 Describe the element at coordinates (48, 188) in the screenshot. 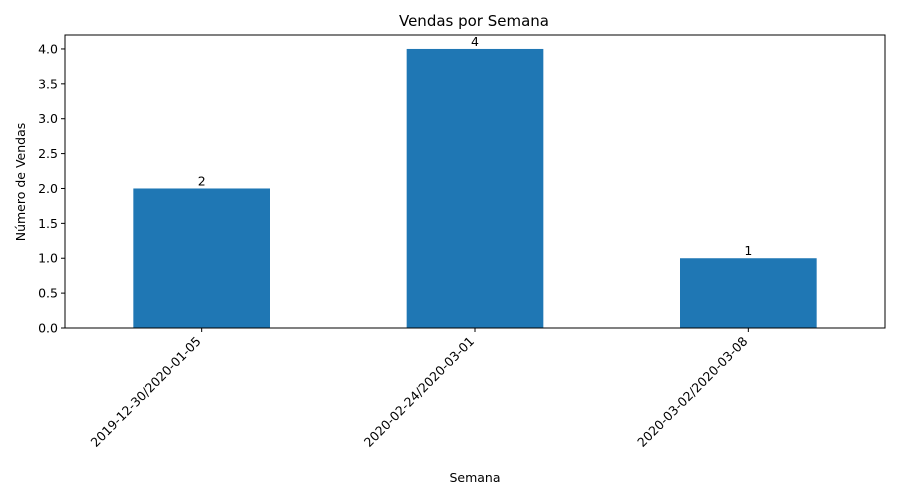

I see `y-tick-label: 2.0` at that location.